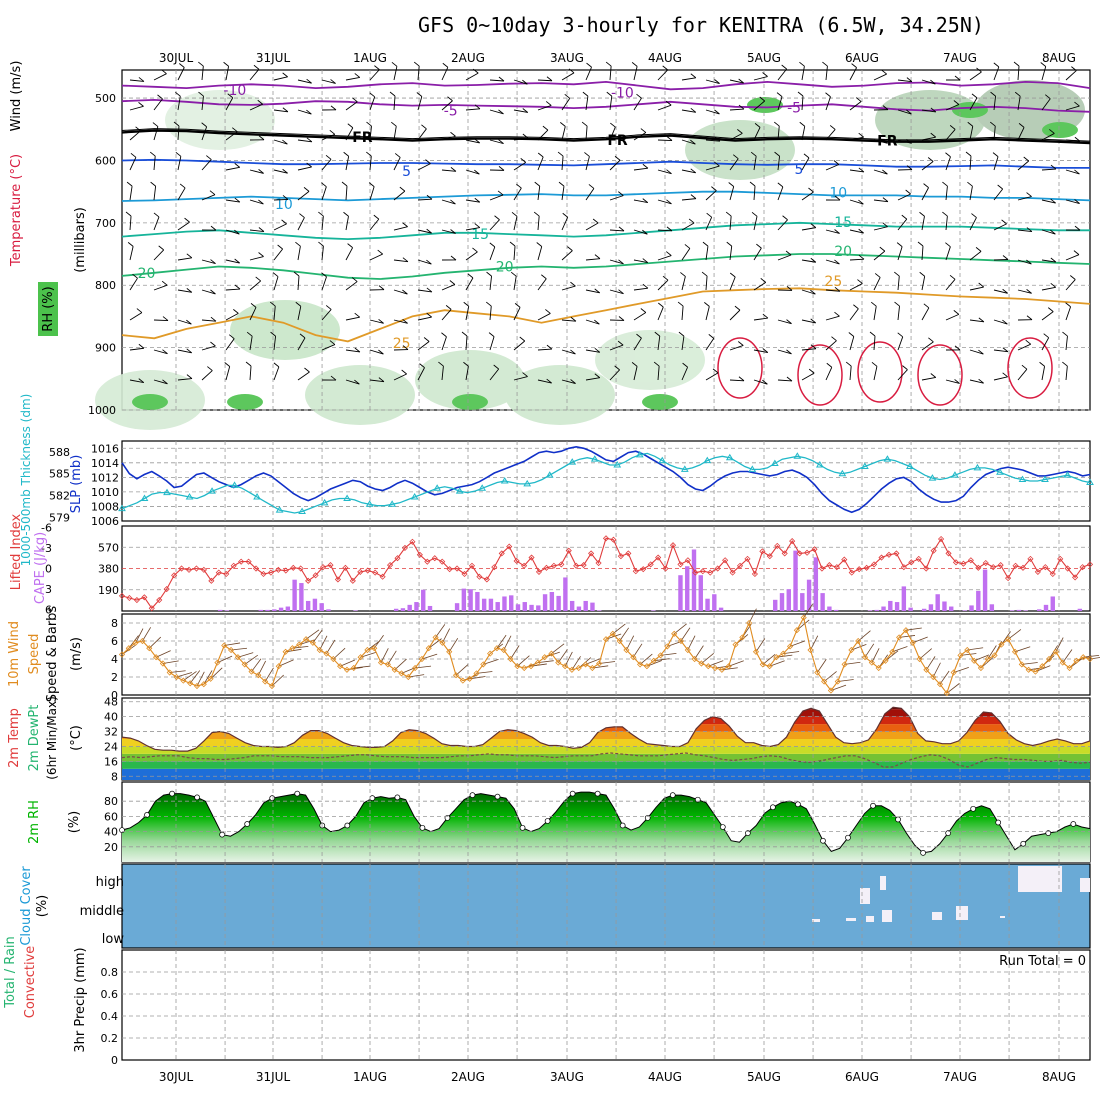  Describe the element at coordinates (48, 589) in the screenshot. I see `li-tick-3: 3` at that location.